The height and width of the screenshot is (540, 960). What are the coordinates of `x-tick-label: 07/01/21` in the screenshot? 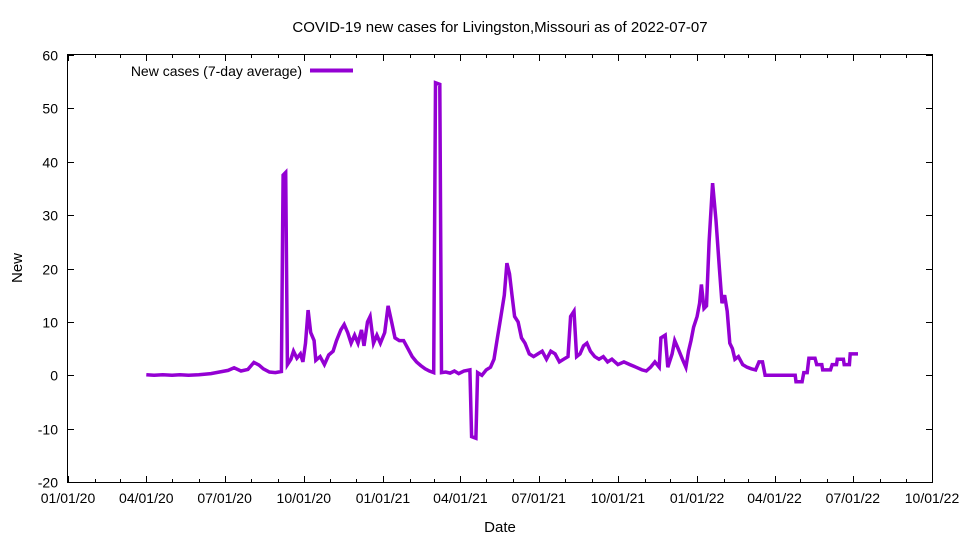 It's located at (538, 498).